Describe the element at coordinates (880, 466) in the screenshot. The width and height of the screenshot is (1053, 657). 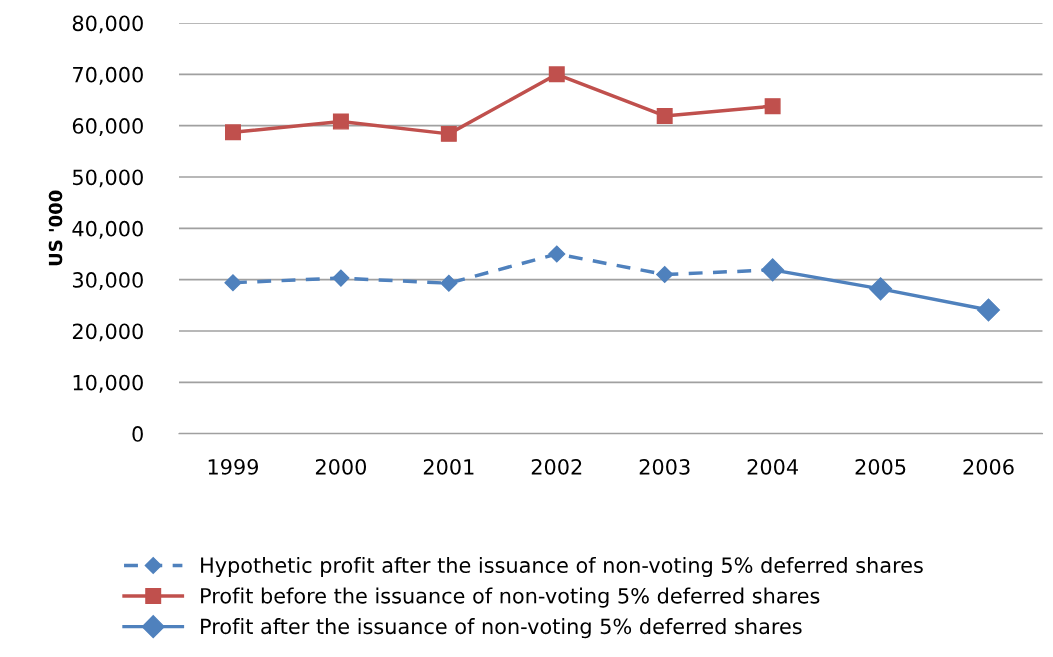
I see `x-tick-label: 2005` at that location.